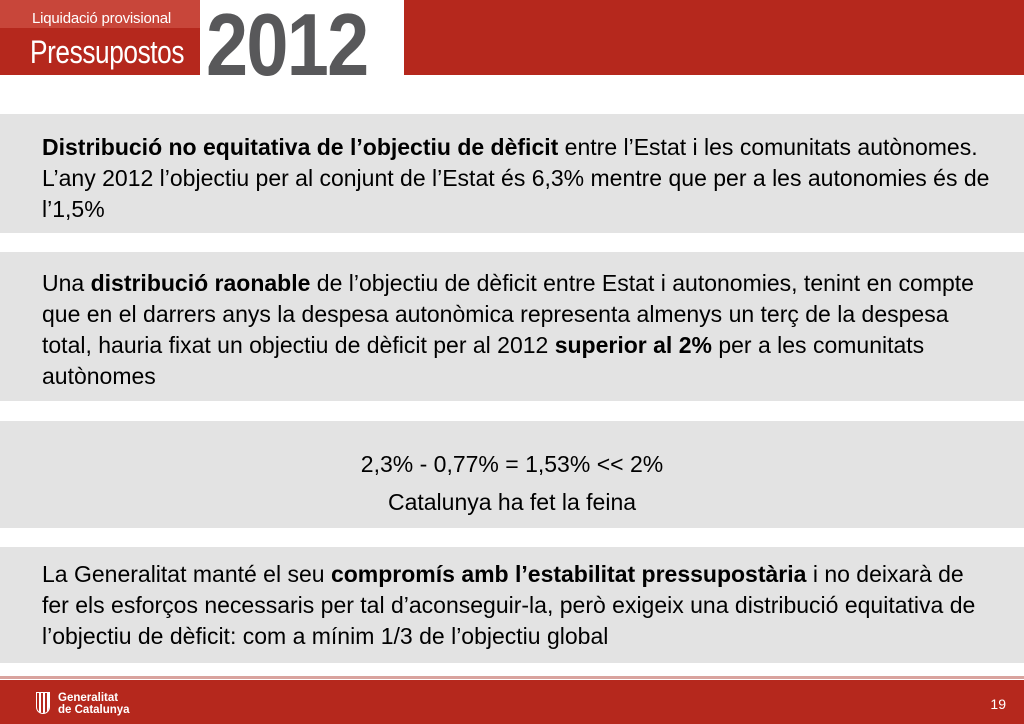 The height and width of the screenshot is (724, 1024). I want to click on box2-bold-2: superior al 2%, so click(633, 345).